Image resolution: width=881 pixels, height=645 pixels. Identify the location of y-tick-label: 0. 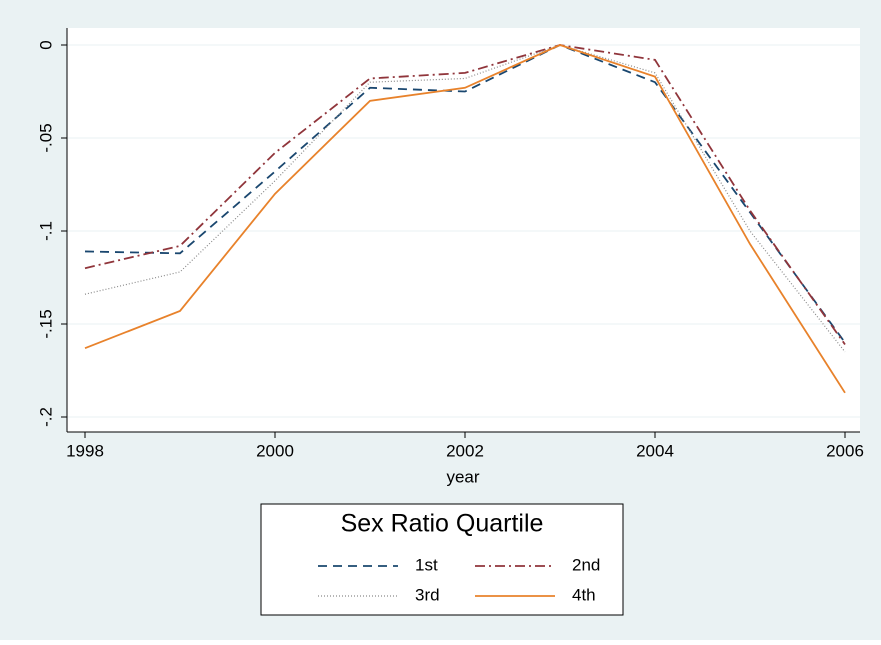
(45, 44).